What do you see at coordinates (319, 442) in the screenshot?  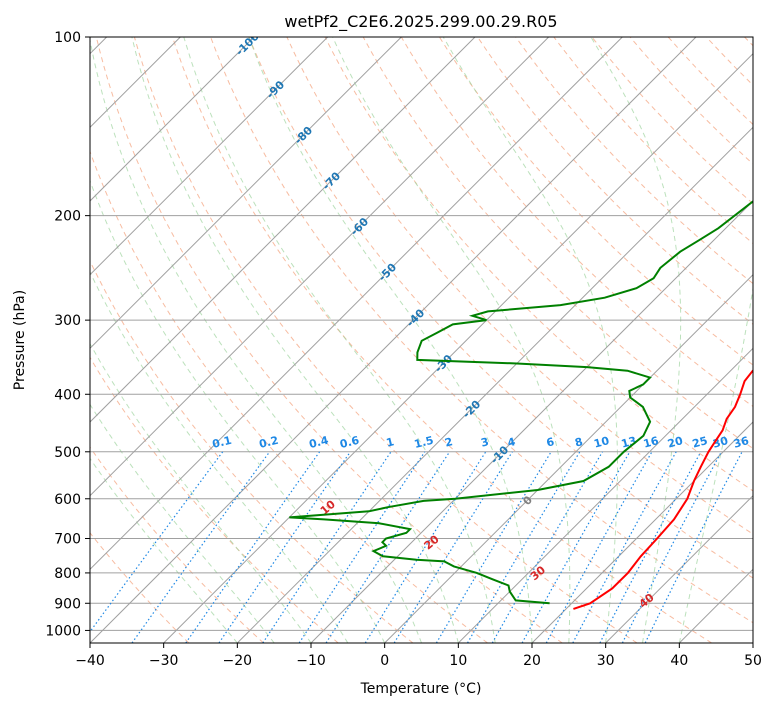 I see `mixing-ratio-label: 0.4` at bounding box center [319, 442].